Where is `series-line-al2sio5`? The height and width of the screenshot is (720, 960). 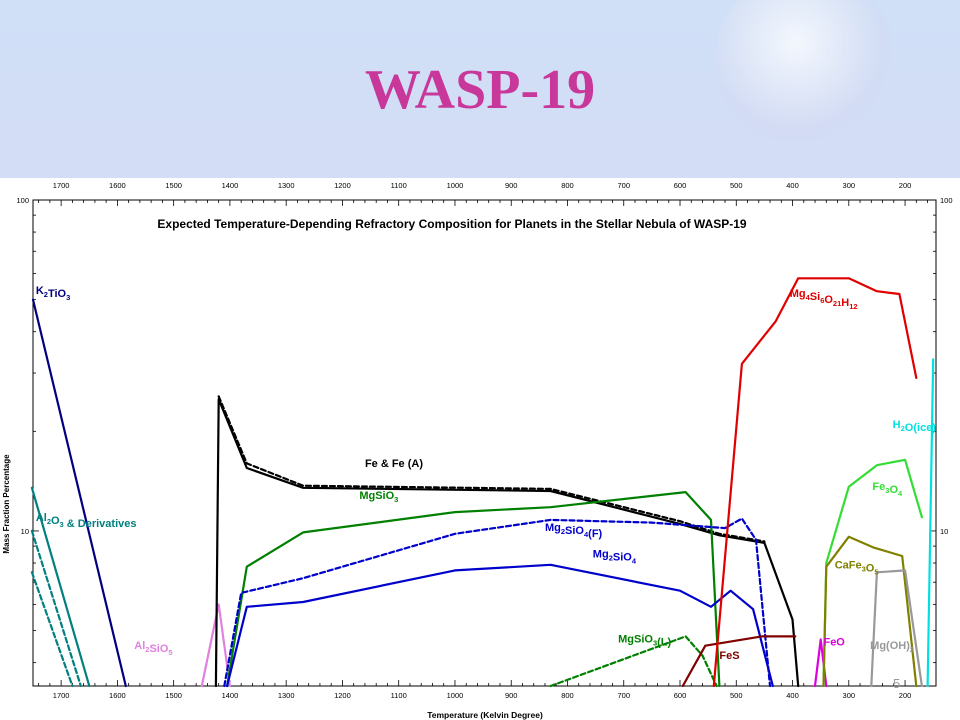
series-line-al2sio5 is located at coordinates (215, 645).